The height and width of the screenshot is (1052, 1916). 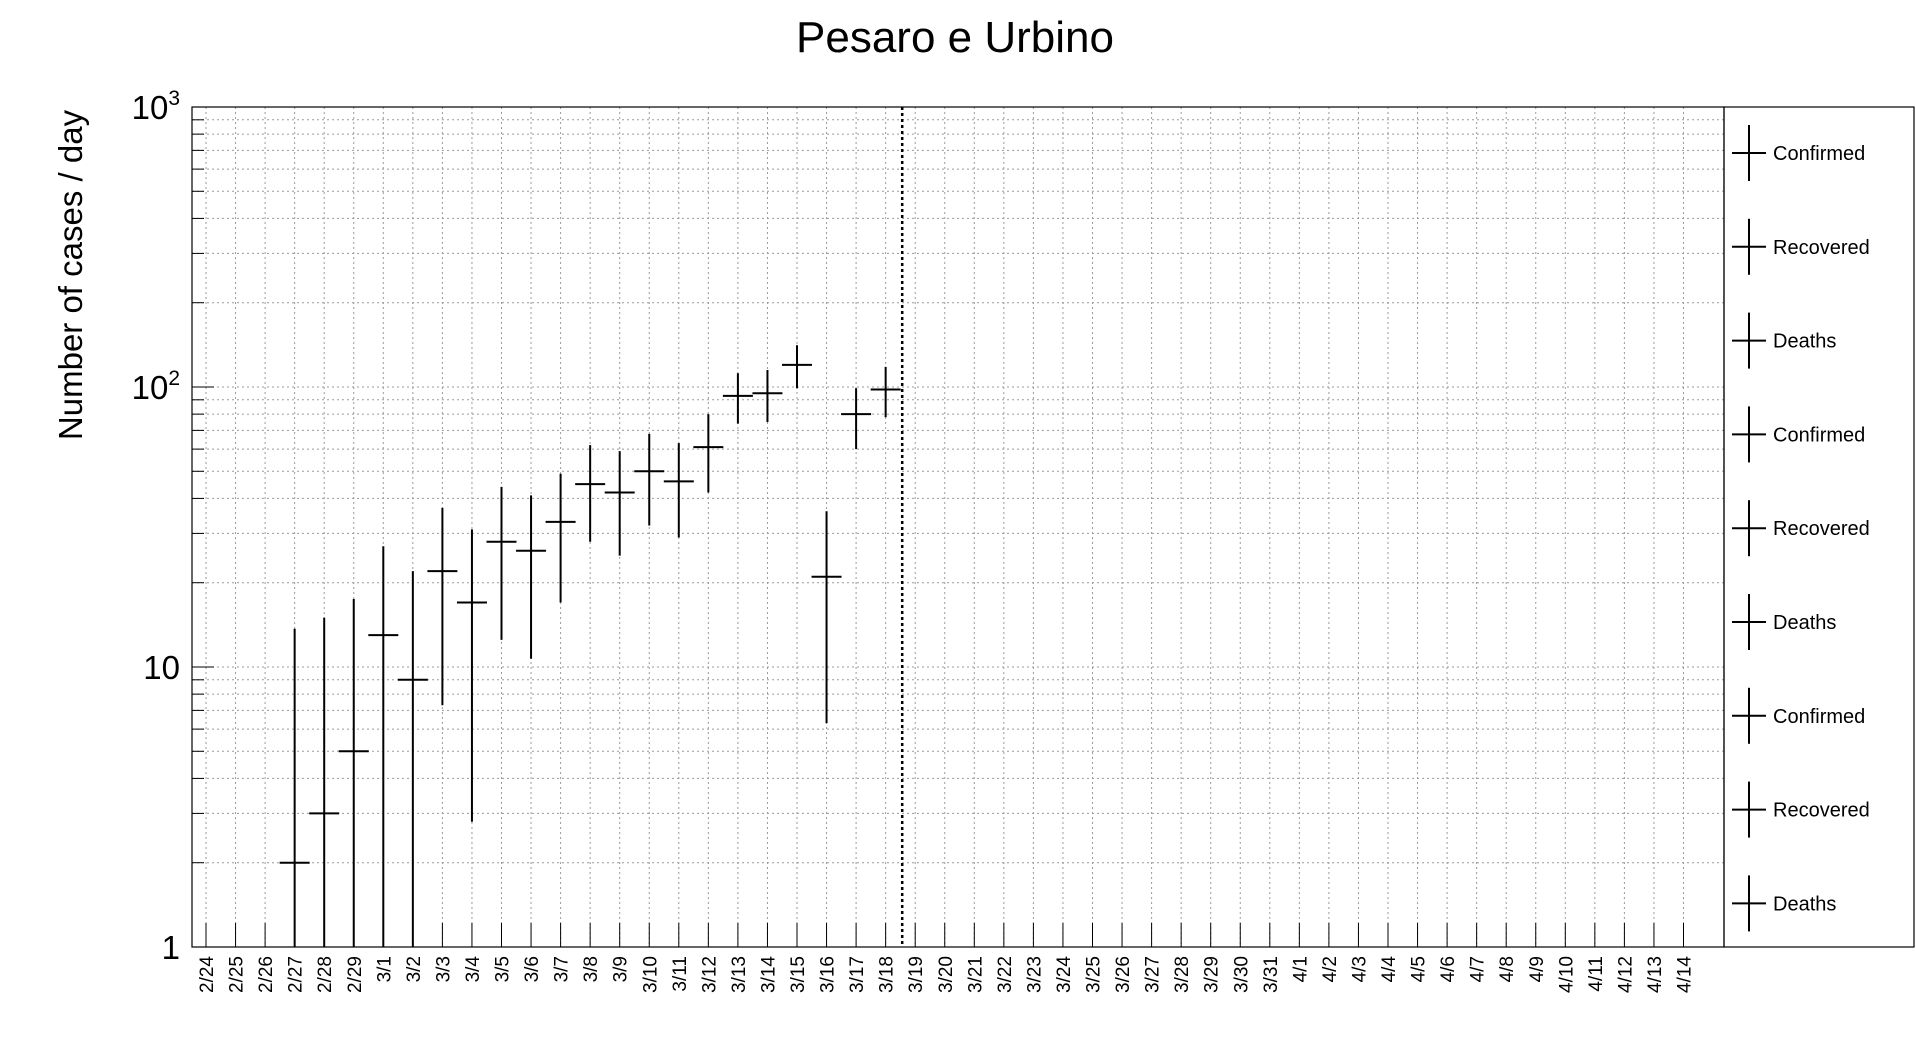 What do you see at coordinates (1094, 974) in the screenshot?
I see `x-tick-label: 3/25` at bounding box center [1094, 974].